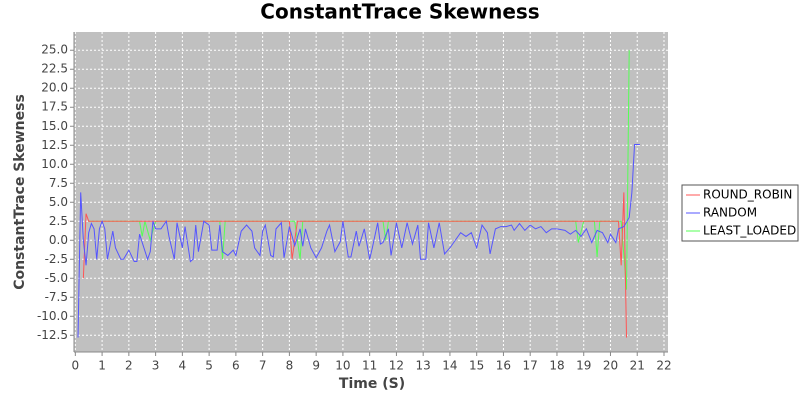 The image size is (800, 400). I want to click on y-tick-label: 5.0, so click(58, 202).